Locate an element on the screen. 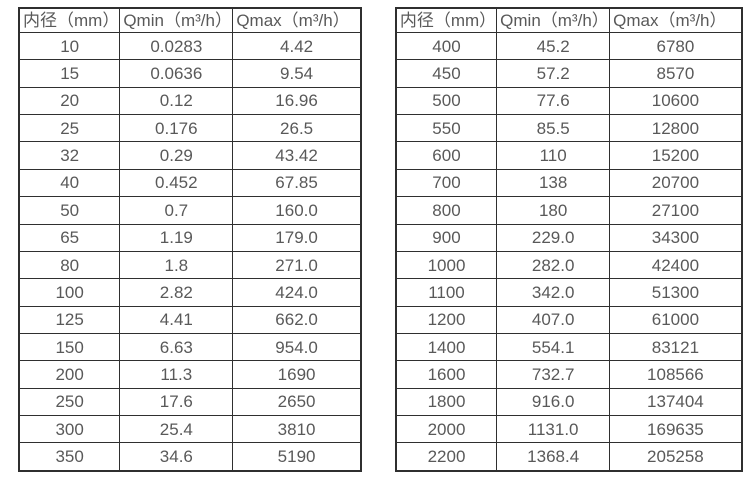 Image resolution: width=750 pixels, height=483 pixels. cell-diameter: 150 is located at coordinates (69, 347).